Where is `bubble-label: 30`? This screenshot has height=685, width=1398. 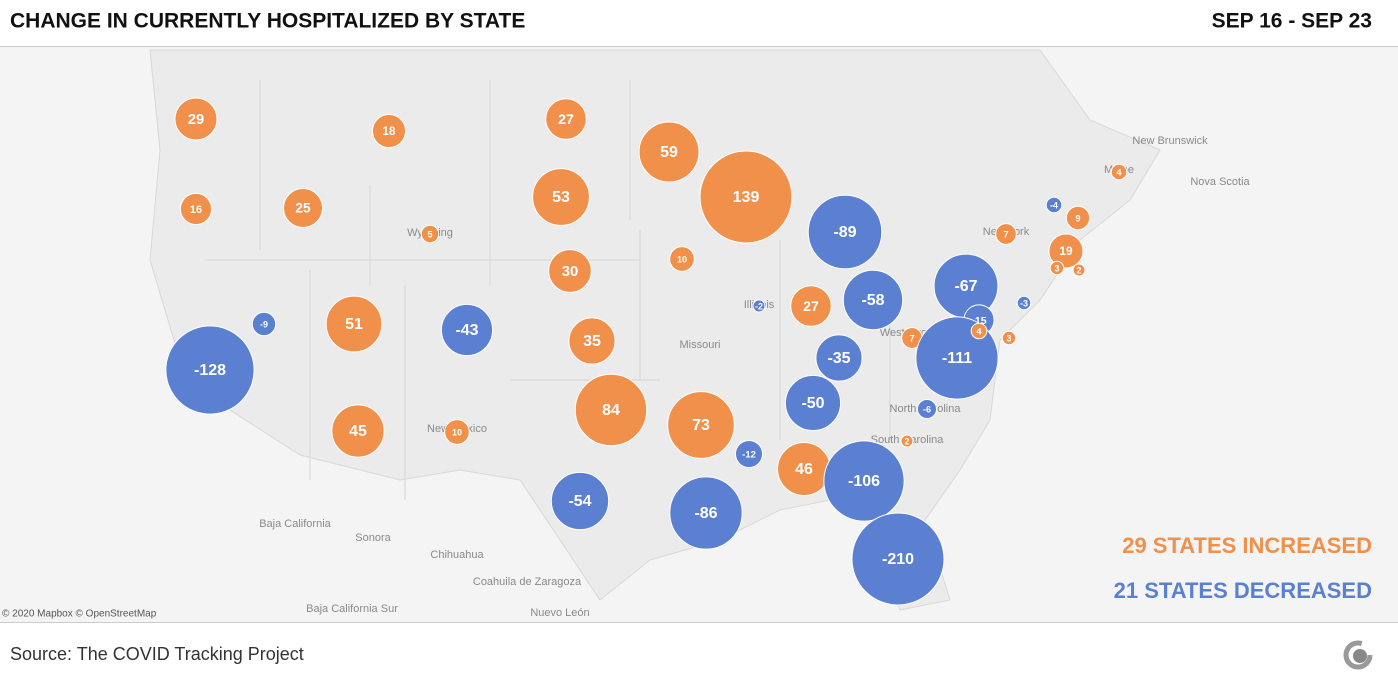 bubble-label: 30 is located at coordinates (570, 271).